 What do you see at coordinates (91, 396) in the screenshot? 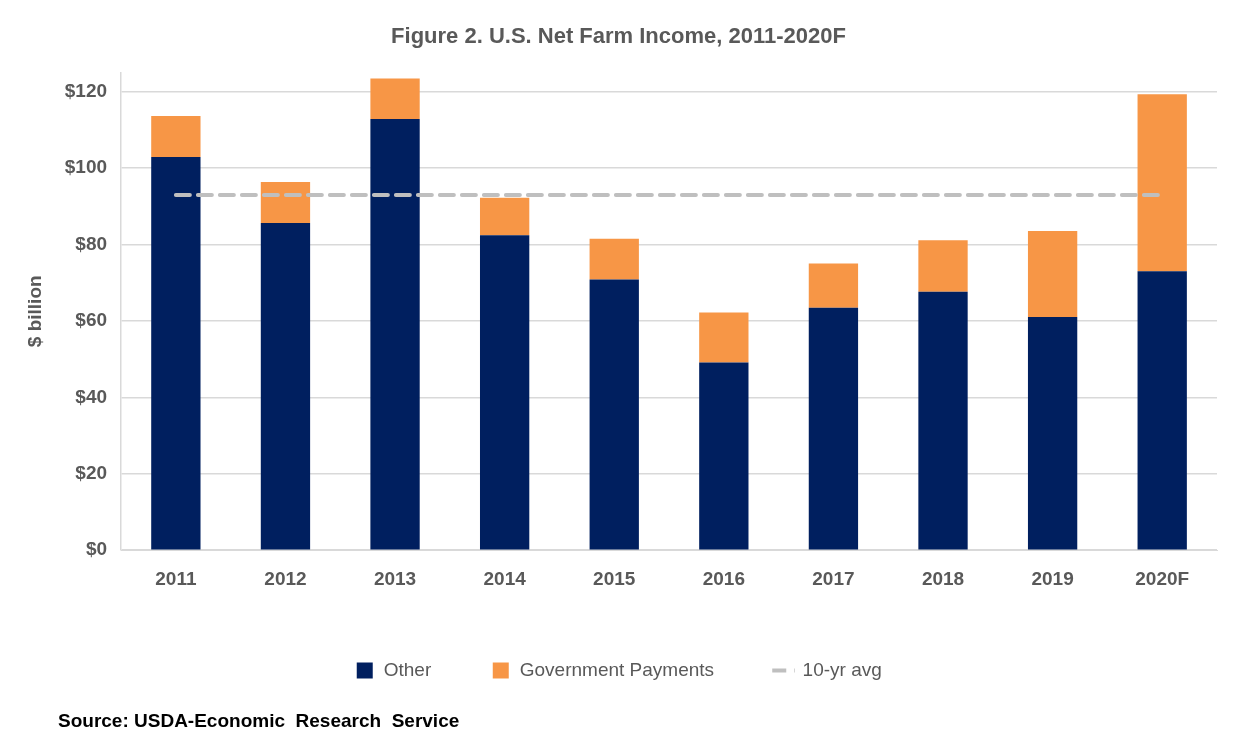
I see `y-tick-label: $40` at bounding box center [91, 396].